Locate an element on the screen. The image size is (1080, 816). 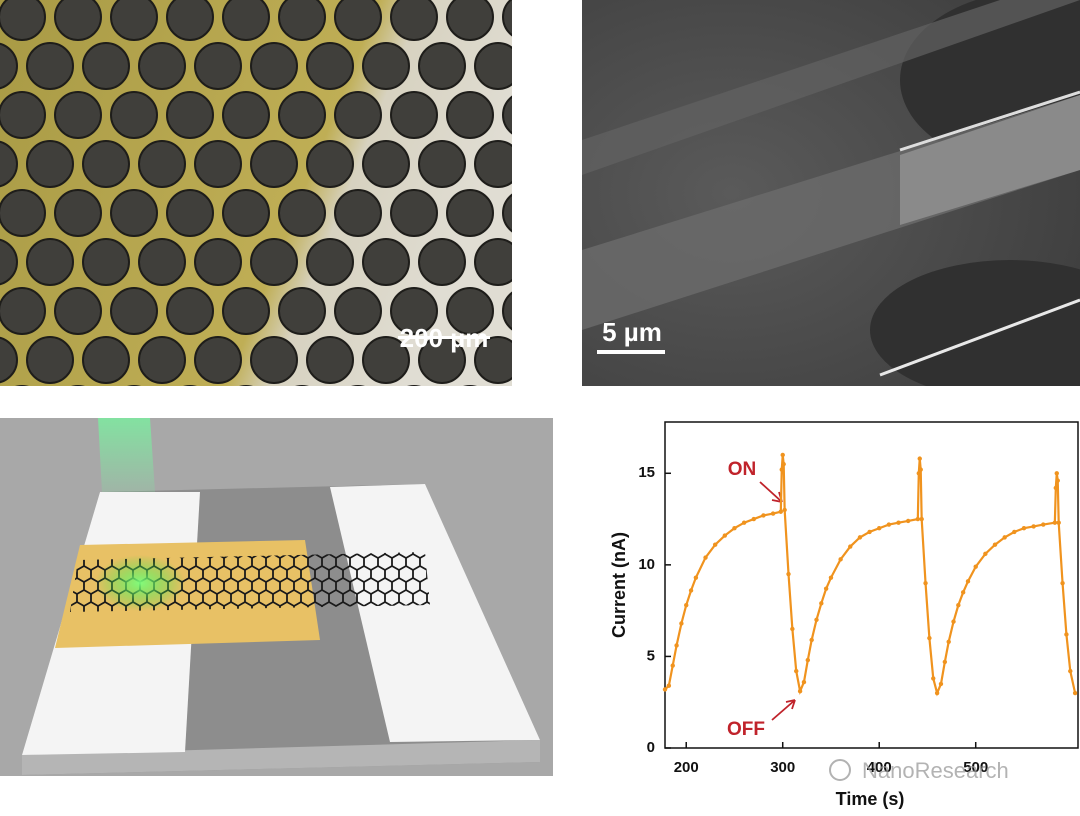
annotation: ON is located at coordinates (742, 469).